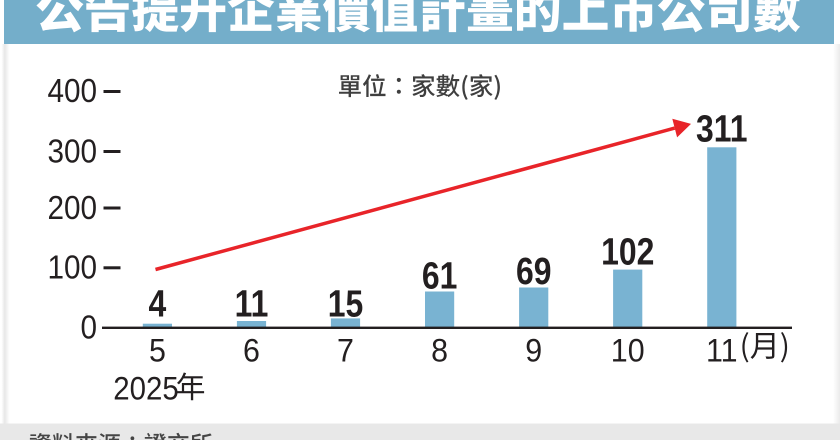 This screenshot has width=840, height=440. I want to click on svg-text: 8, so click(439, 351).